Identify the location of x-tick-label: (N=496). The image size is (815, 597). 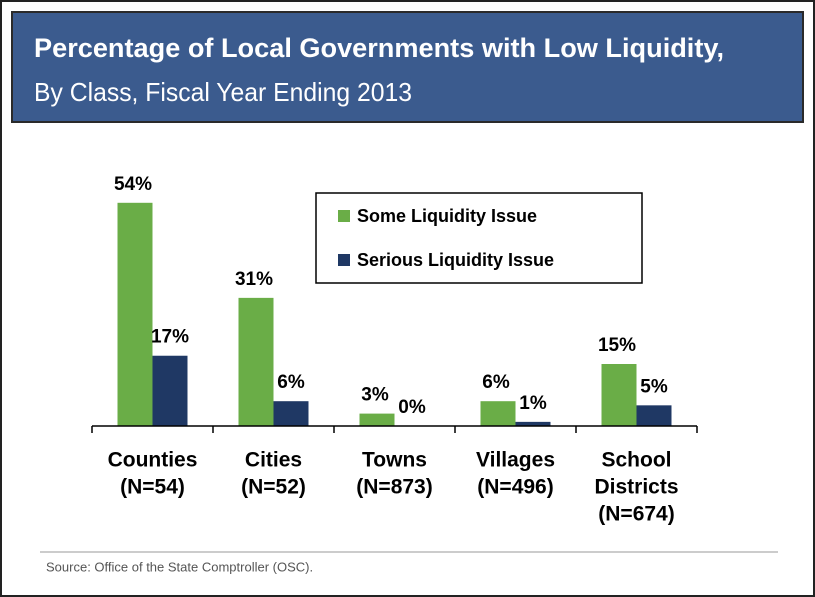
(515, 487).